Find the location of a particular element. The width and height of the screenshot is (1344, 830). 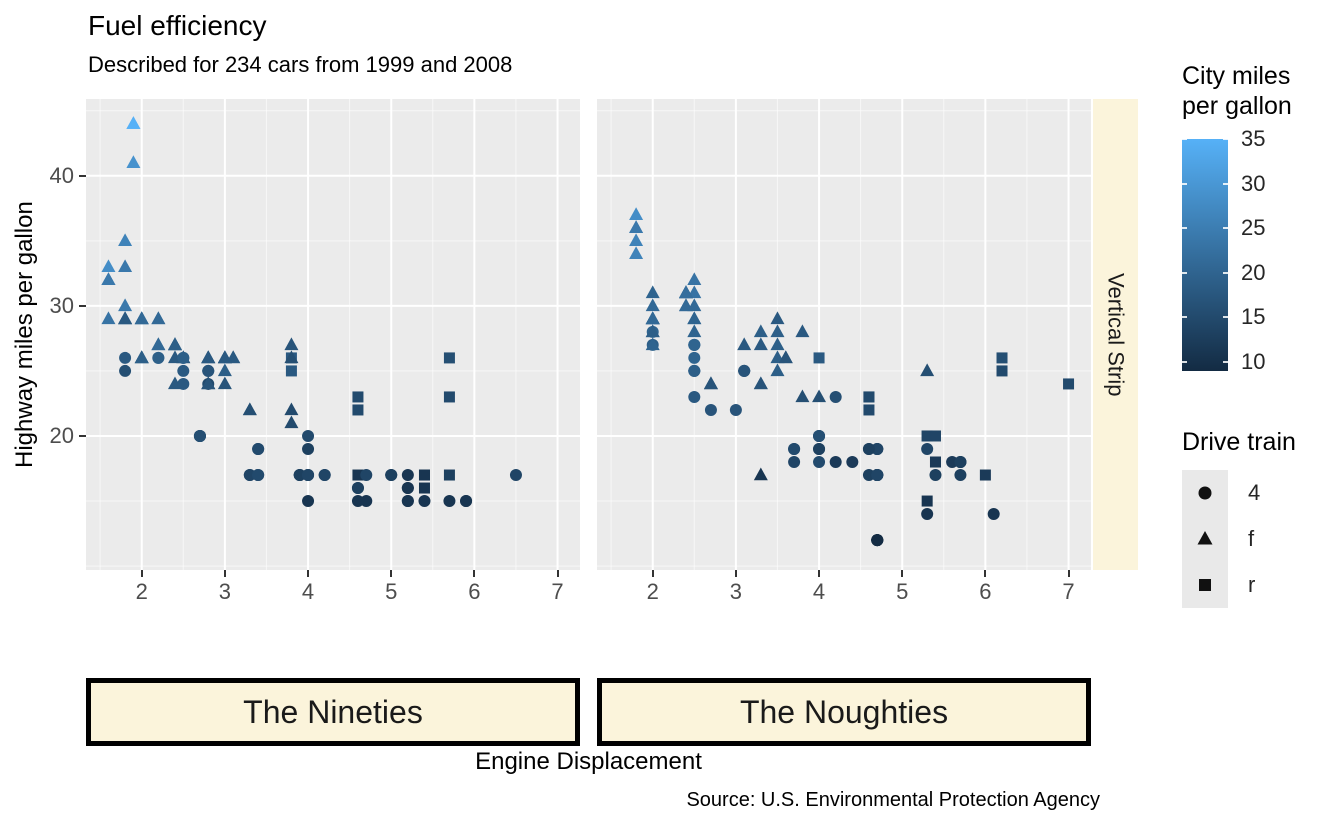

shape-legend-label-4: 4 is located at coordinates (1254, 492).